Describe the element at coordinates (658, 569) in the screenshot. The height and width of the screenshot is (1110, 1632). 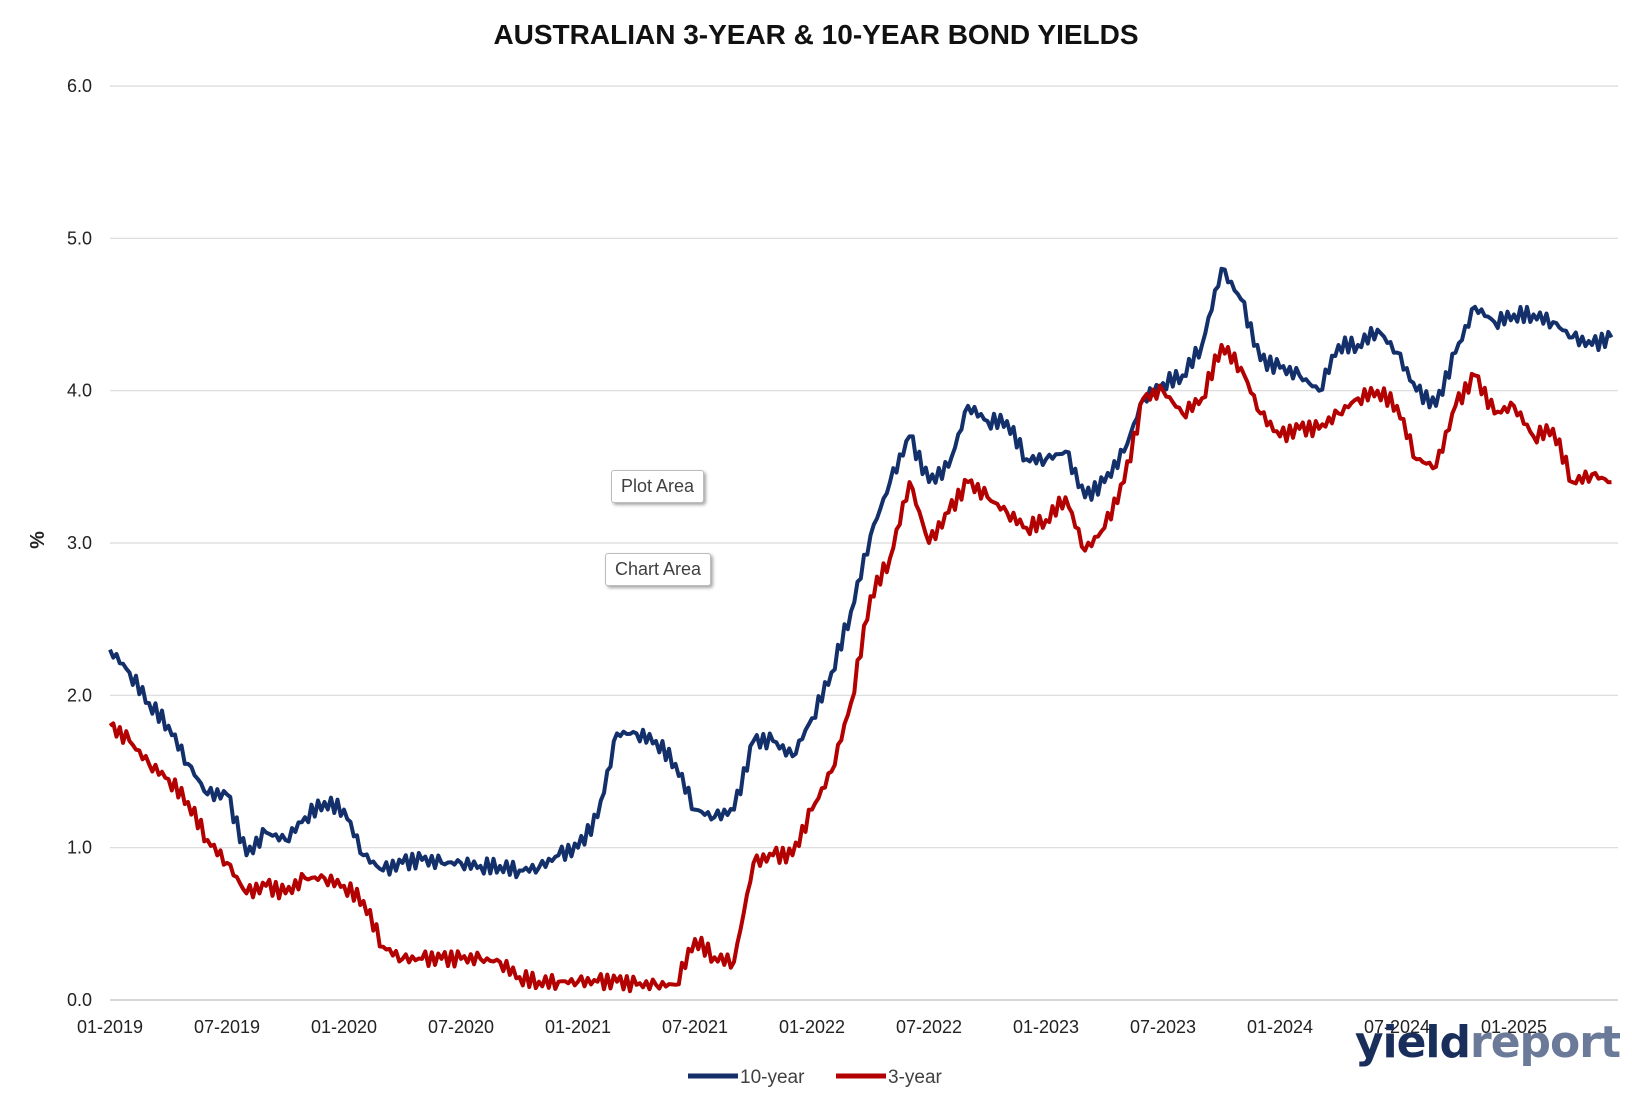
I see `chart-area-tooltip: Chart Area` at that location.